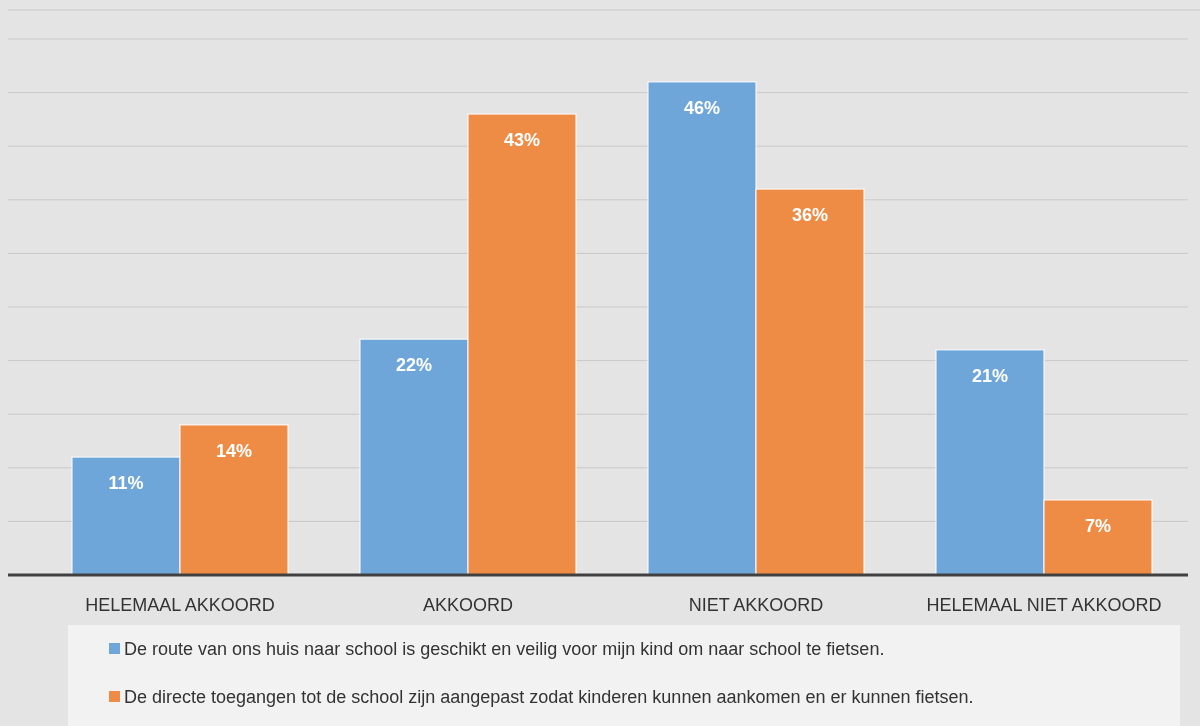  What do you see at coordinates (126, 483) in the screenshot?
I see `data-label: 11%` at bounding box center [126, 483].